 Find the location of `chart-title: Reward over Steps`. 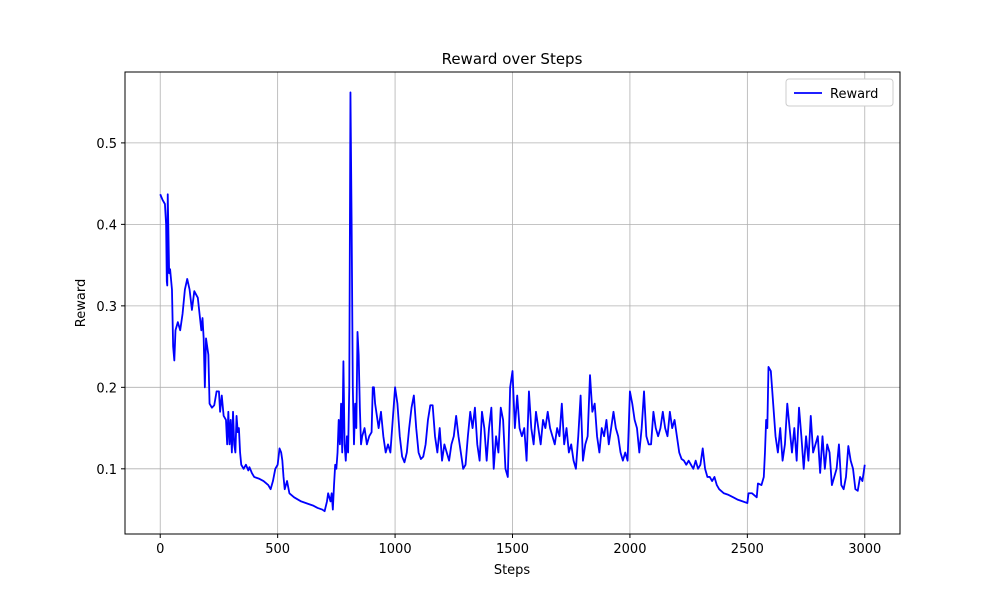

chart-title: Reward over Steps is located at coordinates (512, 59).